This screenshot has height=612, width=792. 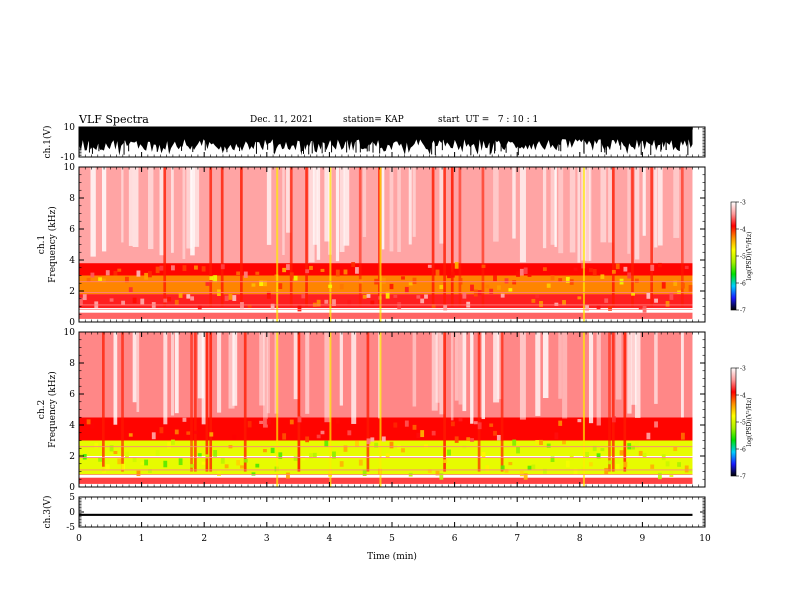 What do you see at coordinates (743, 369) in the screenshot?
I see `ch2-colorbar-tick-label: -3` at bounding box center [743, 369].